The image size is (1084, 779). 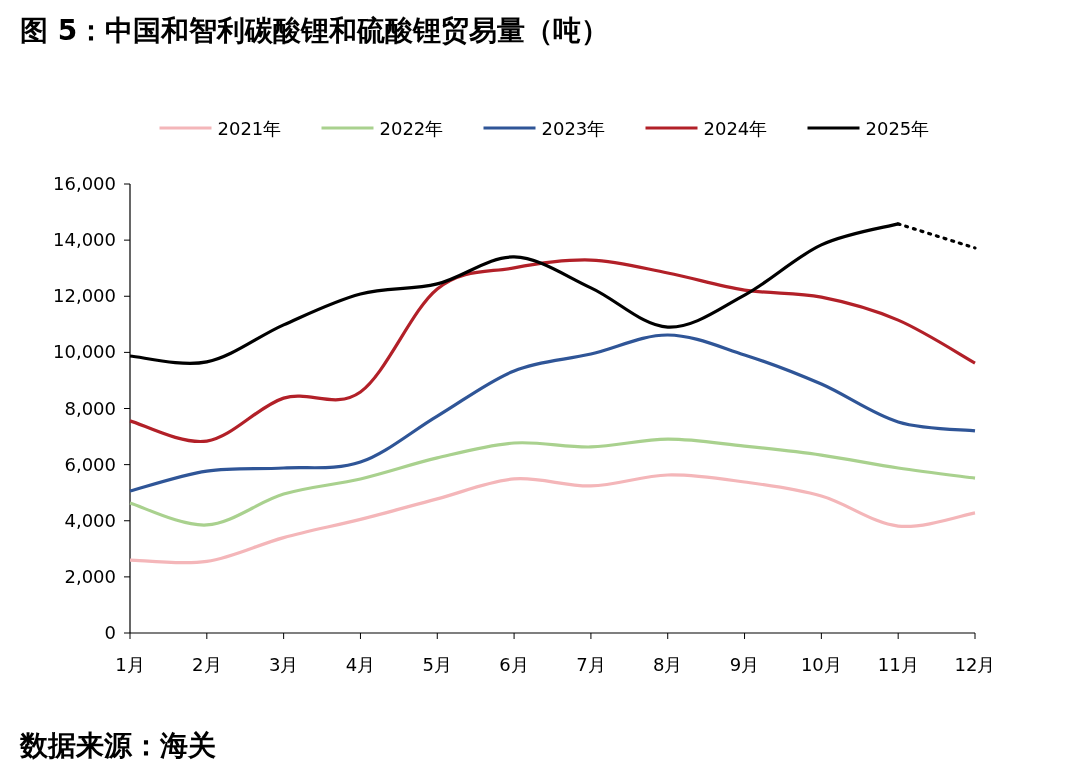 What do you see at coordinates (437, 664) in the screenshot?
I see `x-tick-label: 5月` at bounding box center [437, 664].